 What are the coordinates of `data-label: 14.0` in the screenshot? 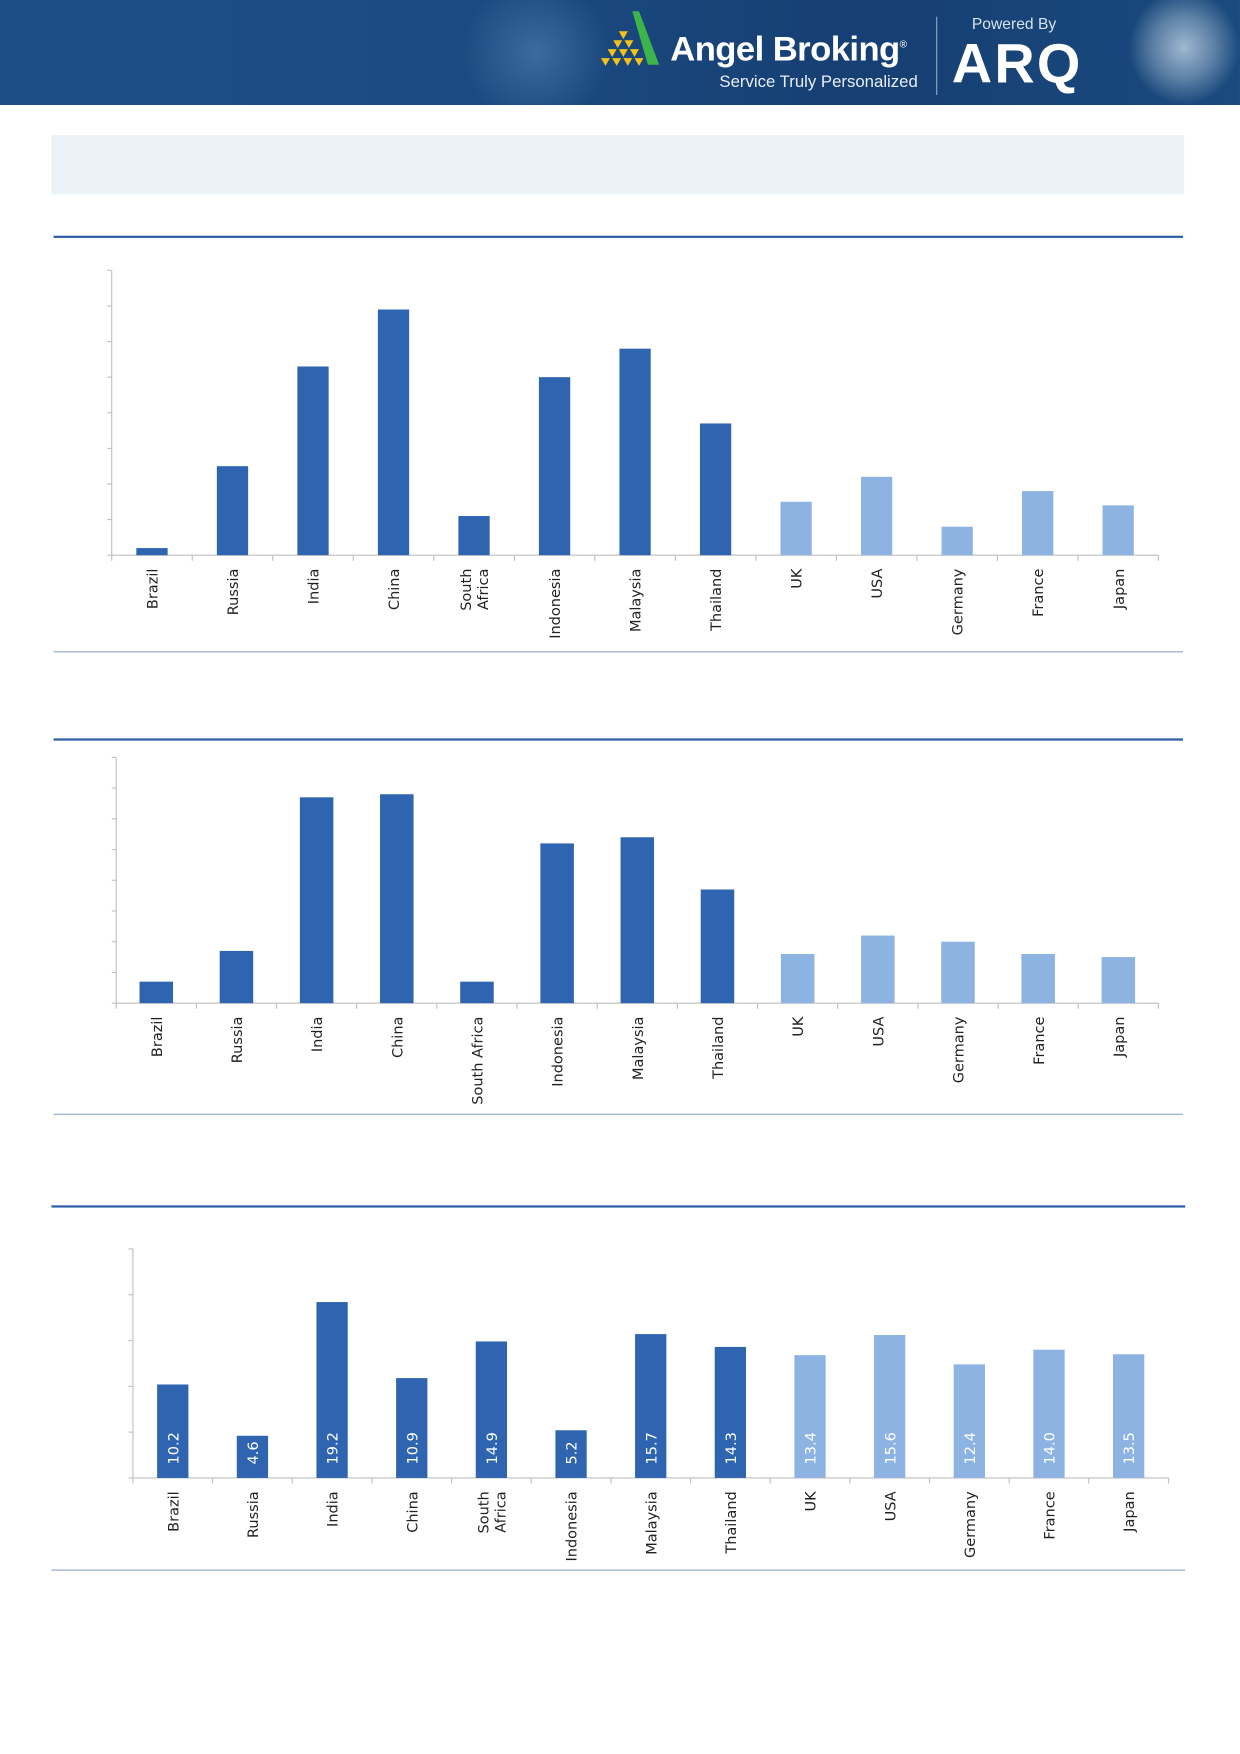 It's located at (1051, 1448).